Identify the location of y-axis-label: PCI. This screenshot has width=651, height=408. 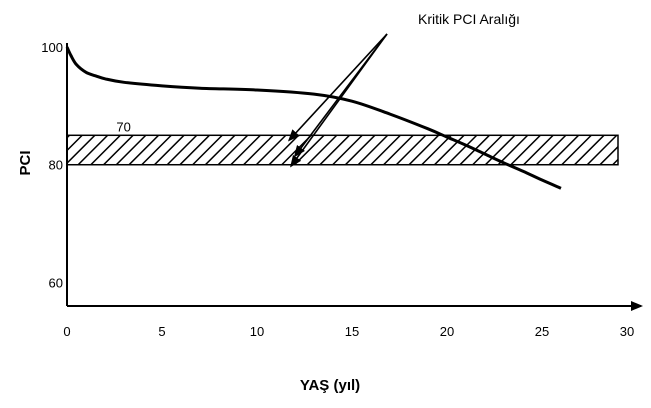
(25, 162).